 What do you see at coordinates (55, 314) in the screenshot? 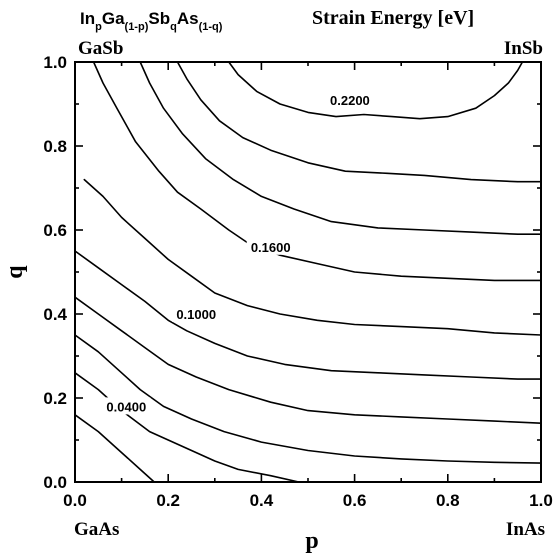
I see `y-tick-label: 0.4` at bounding box center [55, 314].